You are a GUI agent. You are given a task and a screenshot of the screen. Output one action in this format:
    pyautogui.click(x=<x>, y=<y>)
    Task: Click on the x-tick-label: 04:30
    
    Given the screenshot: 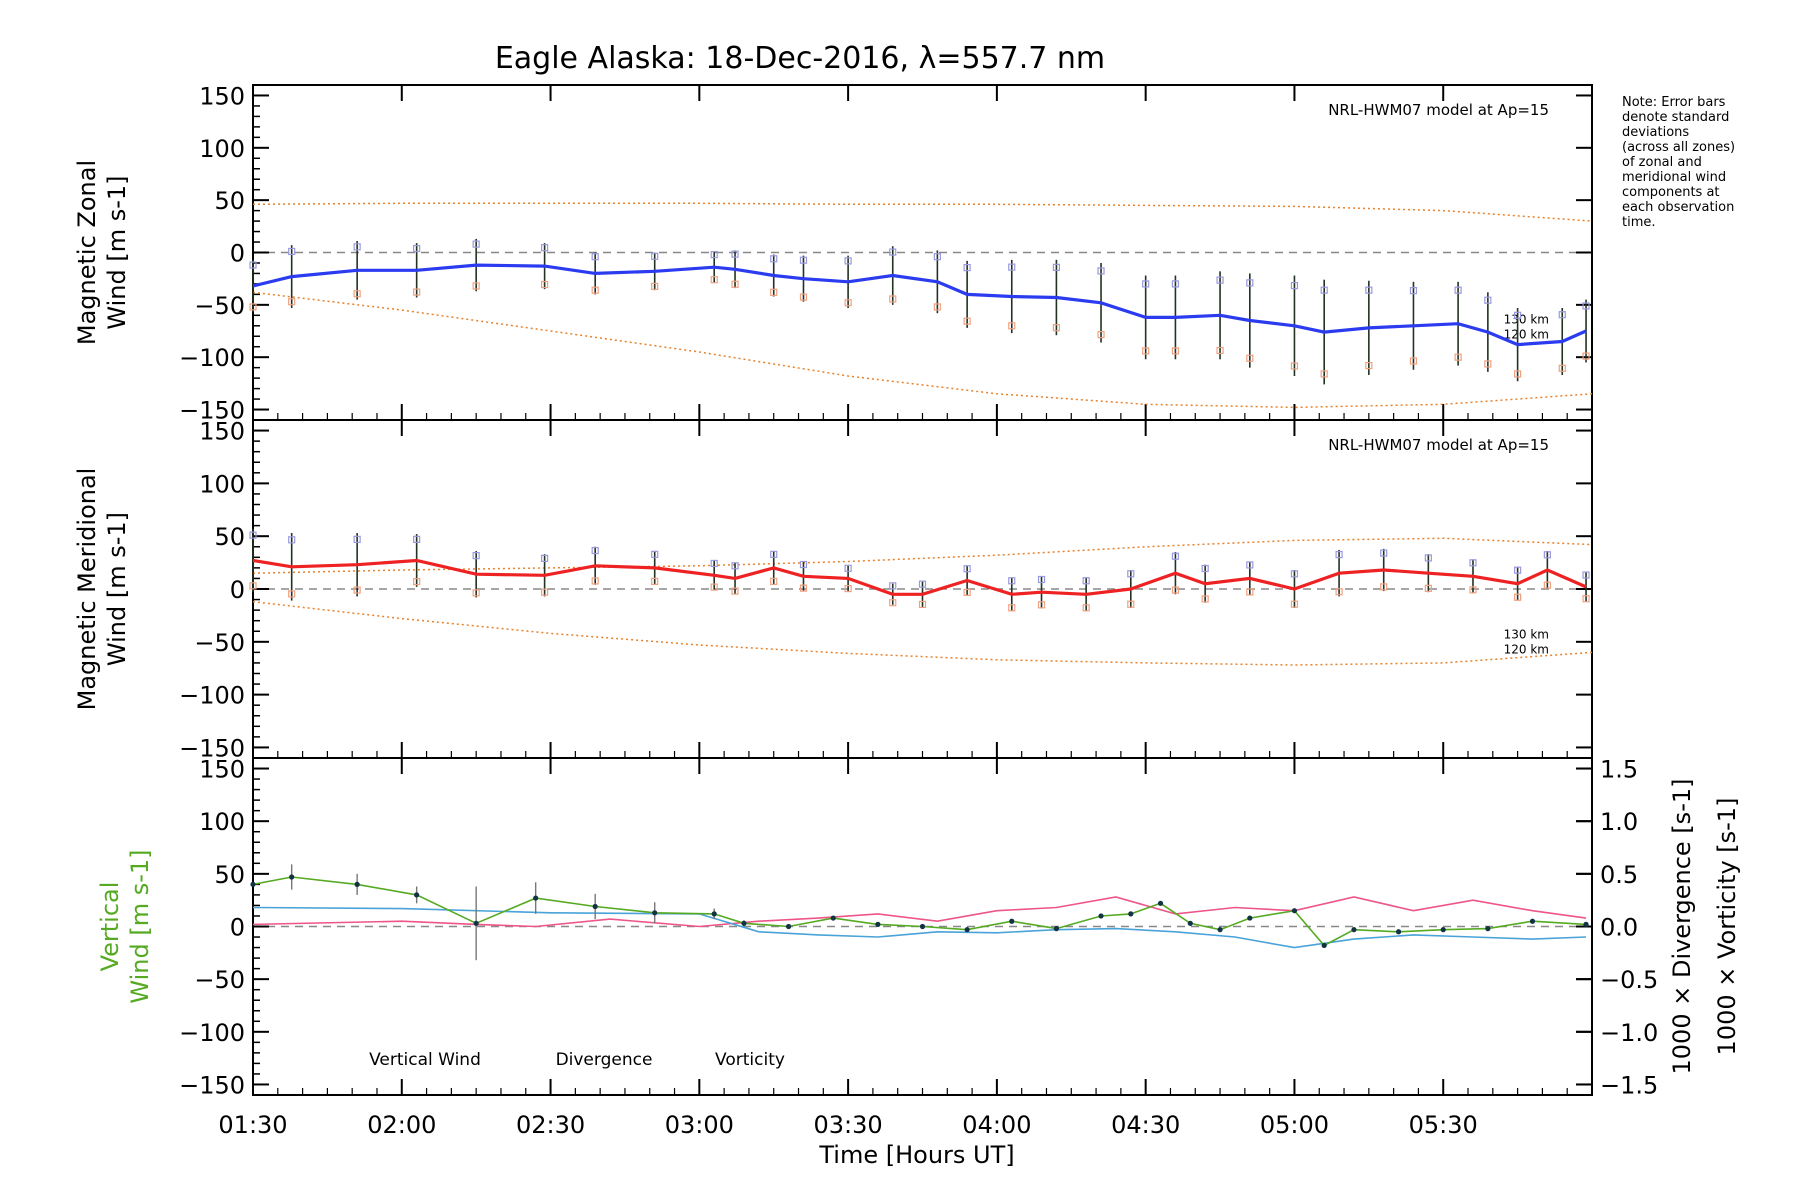 What is the action you would take?
    pyautogui.click(x=1145, y=1125)
    